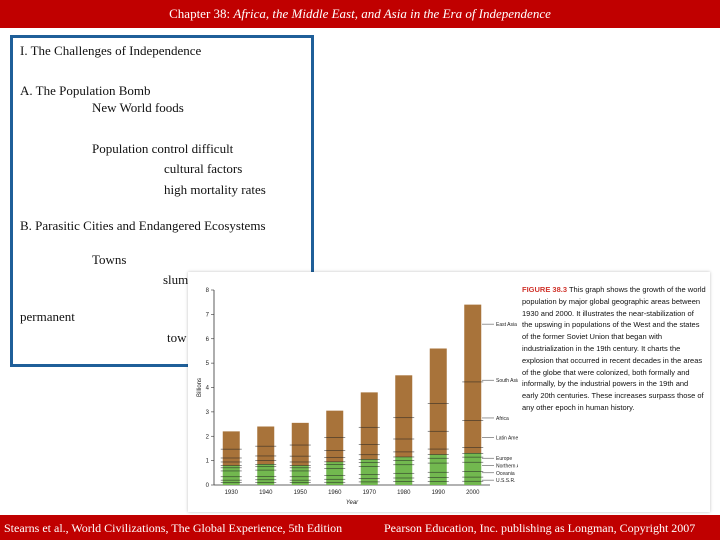  Describe the element at coordinates (163, 148) in the screenshot. I see `section-a-item-control: Population control difficult` at that location.